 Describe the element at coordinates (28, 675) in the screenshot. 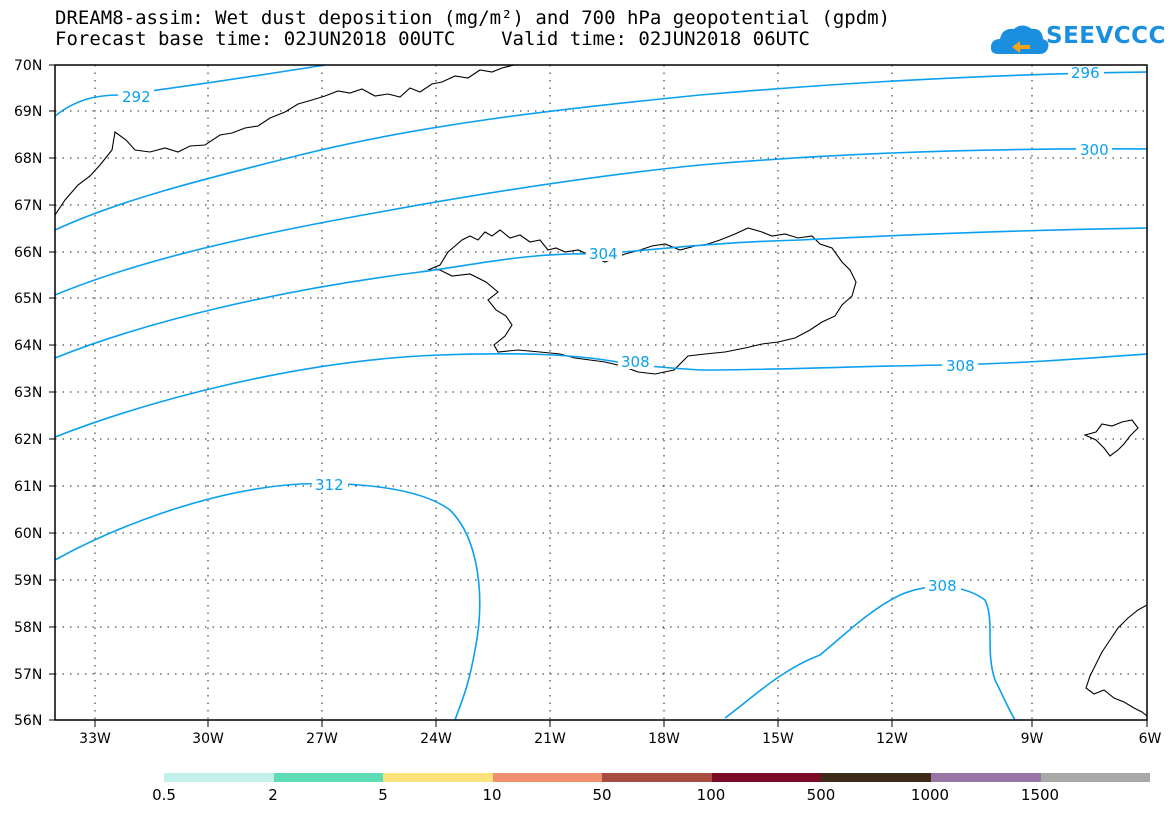

I see `lat-label: 57N` at that location.